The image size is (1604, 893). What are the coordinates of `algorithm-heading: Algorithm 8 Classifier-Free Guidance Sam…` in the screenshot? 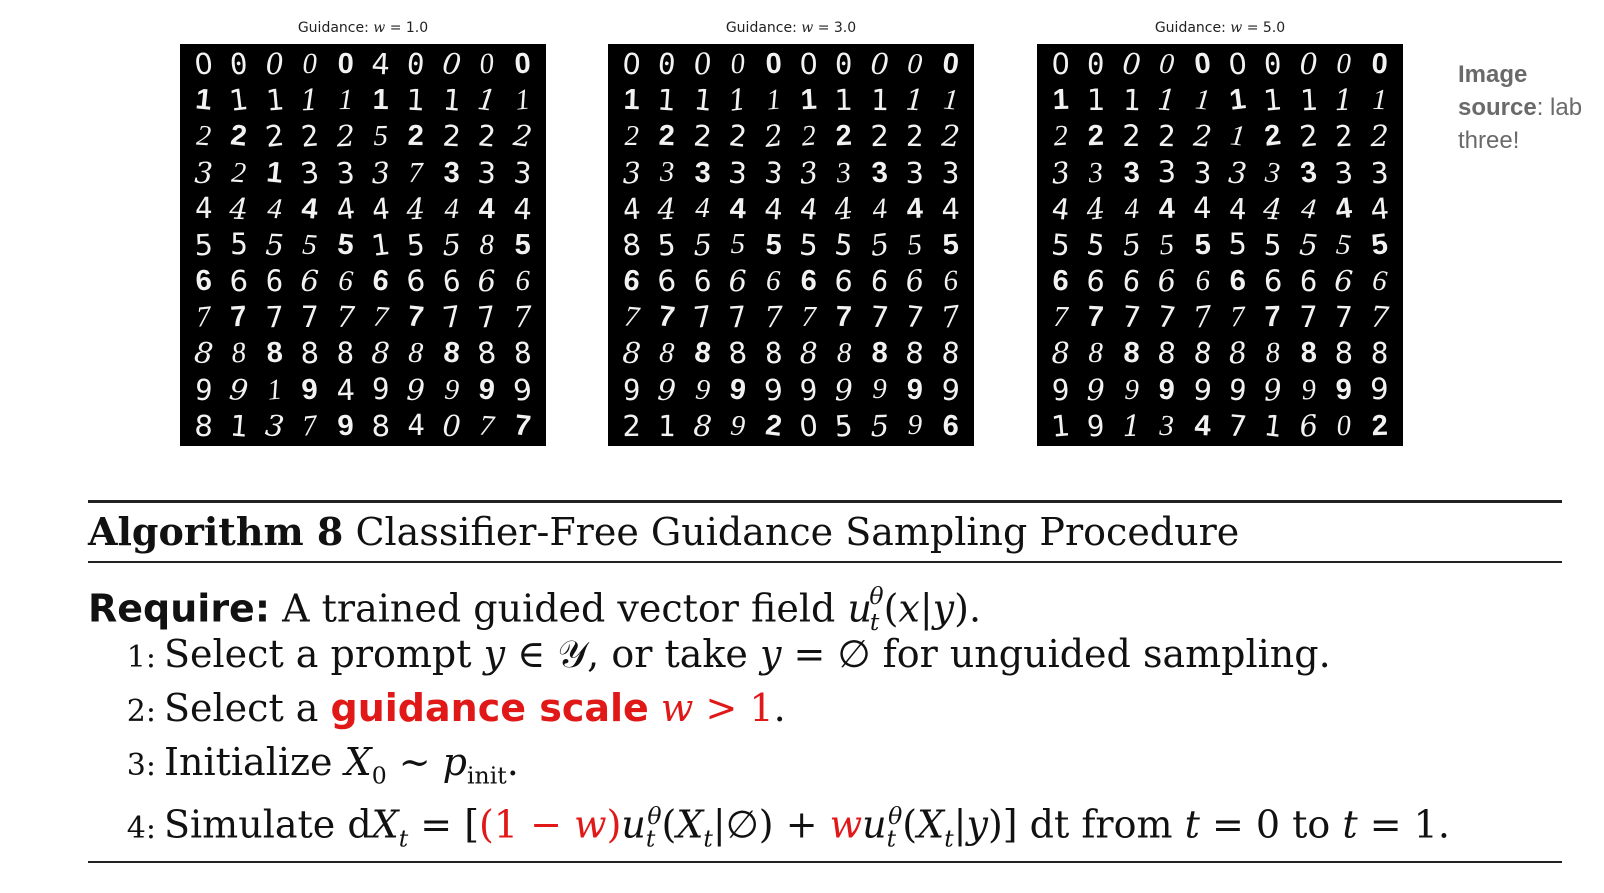 It's located at (664, 531).